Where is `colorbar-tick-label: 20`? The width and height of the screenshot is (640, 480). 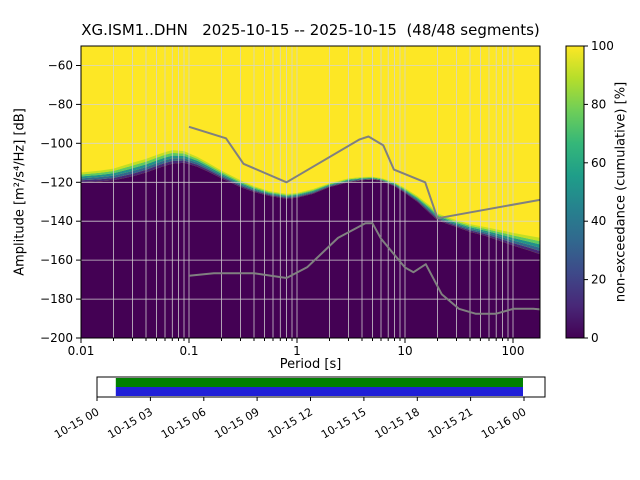 colorbar-tick-label: 20 is located at coordinates (598, 280).